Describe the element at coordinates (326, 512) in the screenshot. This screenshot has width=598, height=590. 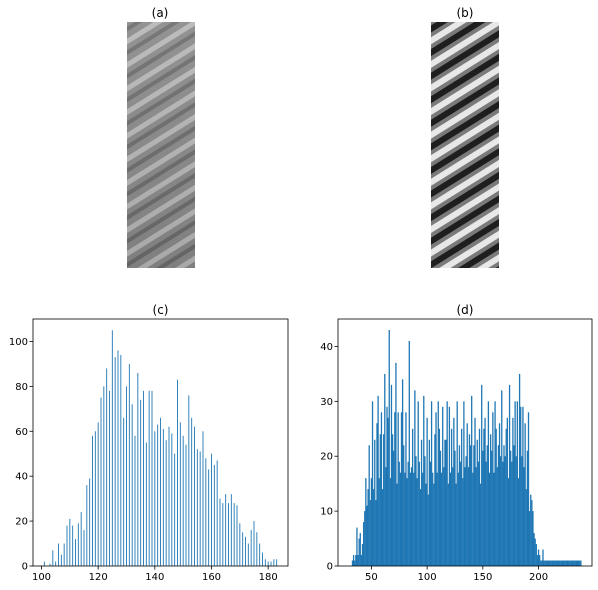
I see `y-tick-label: 10` at that location.